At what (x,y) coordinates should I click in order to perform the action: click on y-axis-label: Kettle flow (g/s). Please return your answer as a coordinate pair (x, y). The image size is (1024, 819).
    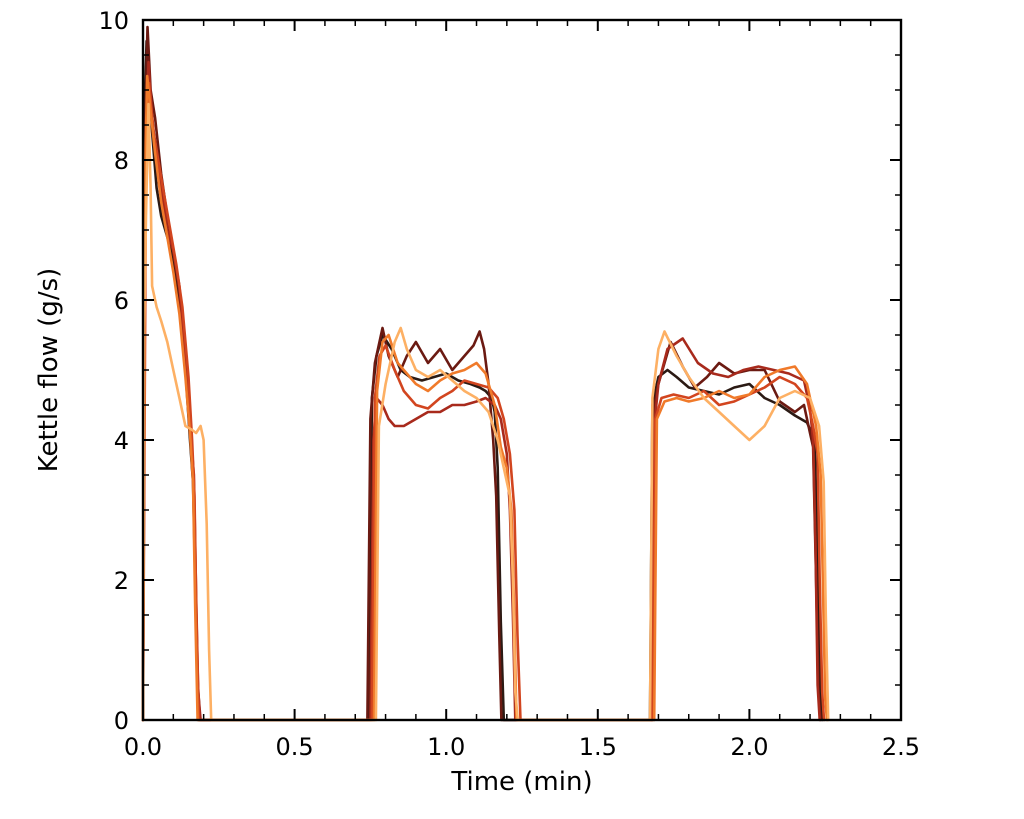
    Looking at the image, I should click on (49, 370).